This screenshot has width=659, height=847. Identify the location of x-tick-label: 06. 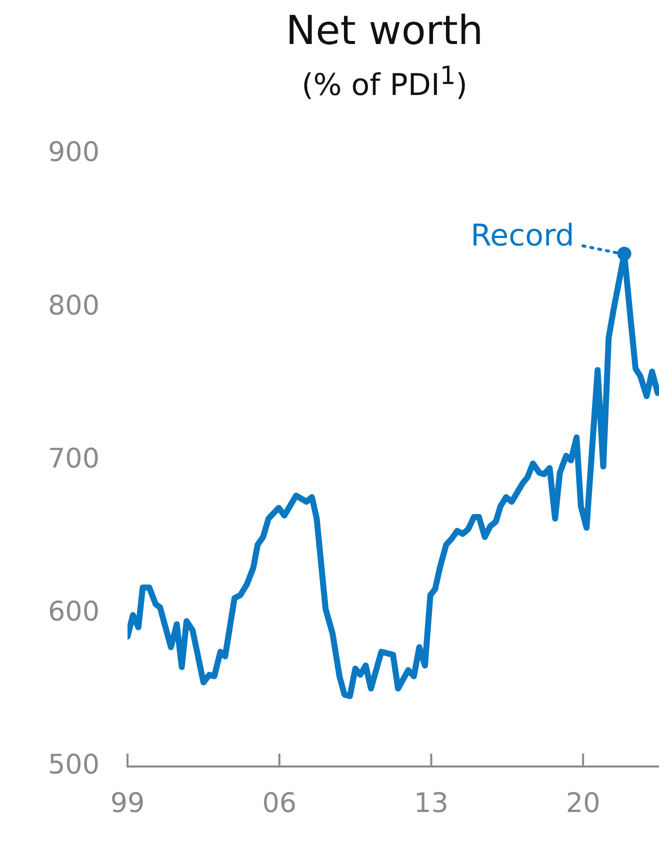
(279, 803).